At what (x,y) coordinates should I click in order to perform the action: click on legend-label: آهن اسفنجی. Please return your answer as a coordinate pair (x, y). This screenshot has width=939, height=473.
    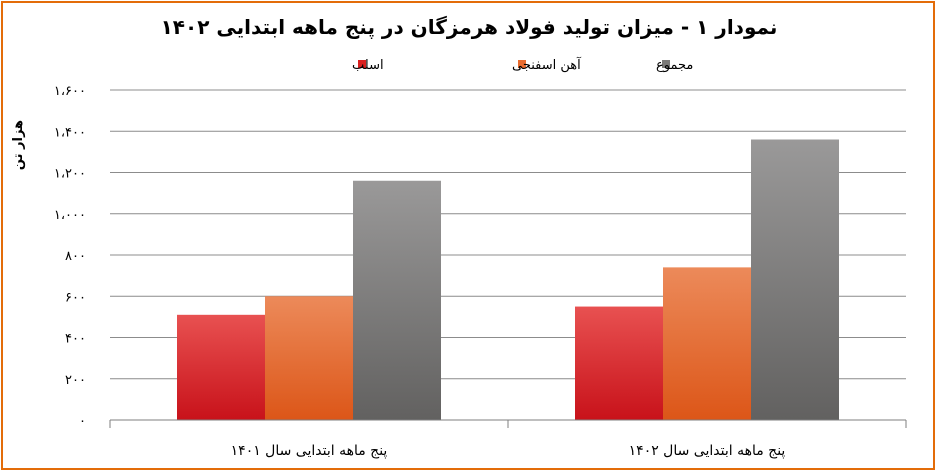
    Looking at the image, I should click on (547, 64).